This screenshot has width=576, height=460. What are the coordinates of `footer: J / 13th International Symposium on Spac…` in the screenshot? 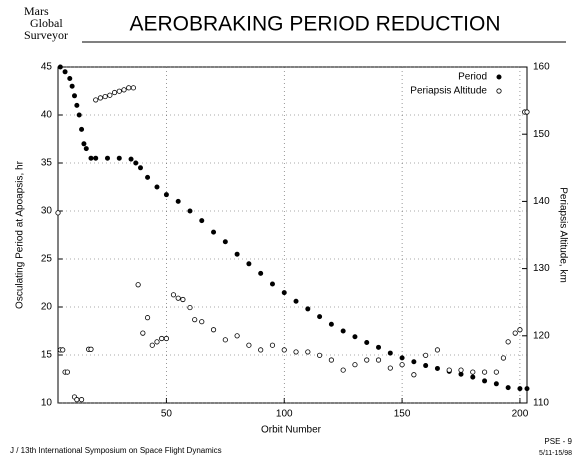 It's located at (116, 450).